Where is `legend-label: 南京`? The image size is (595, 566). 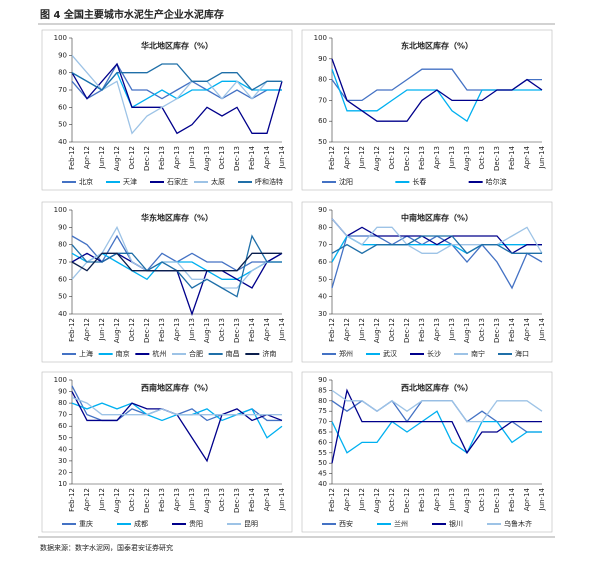 legend-label: 南京 is located at coordinates (123, 353).